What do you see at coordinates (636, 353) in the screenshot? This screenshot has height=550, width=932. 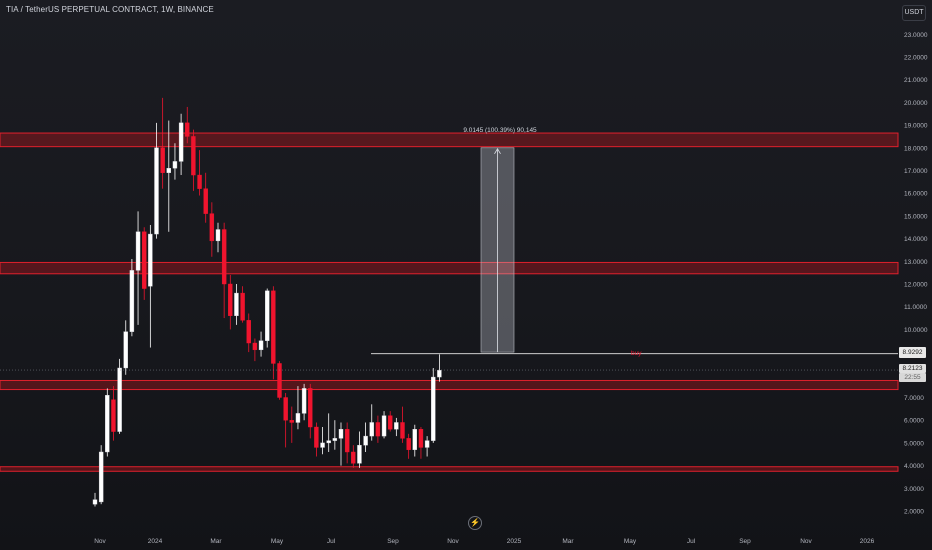 I see `buy-label: buy` at bounding box center [636, 353].